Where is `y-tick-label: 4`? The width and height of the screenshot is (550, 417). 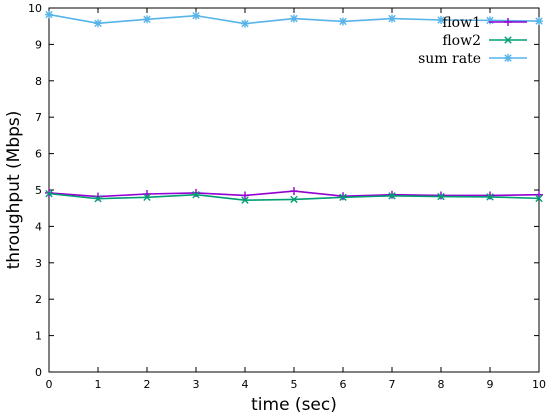
y-tick-label: 4 is located at coordinates (38, 226).